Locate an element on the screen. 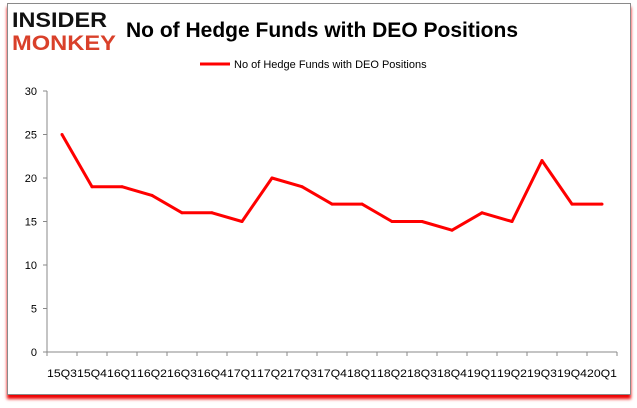 The height and width of the screenshot is (408, 637). x-tick-label: 18Q1 is located at coordinates (362, 374).